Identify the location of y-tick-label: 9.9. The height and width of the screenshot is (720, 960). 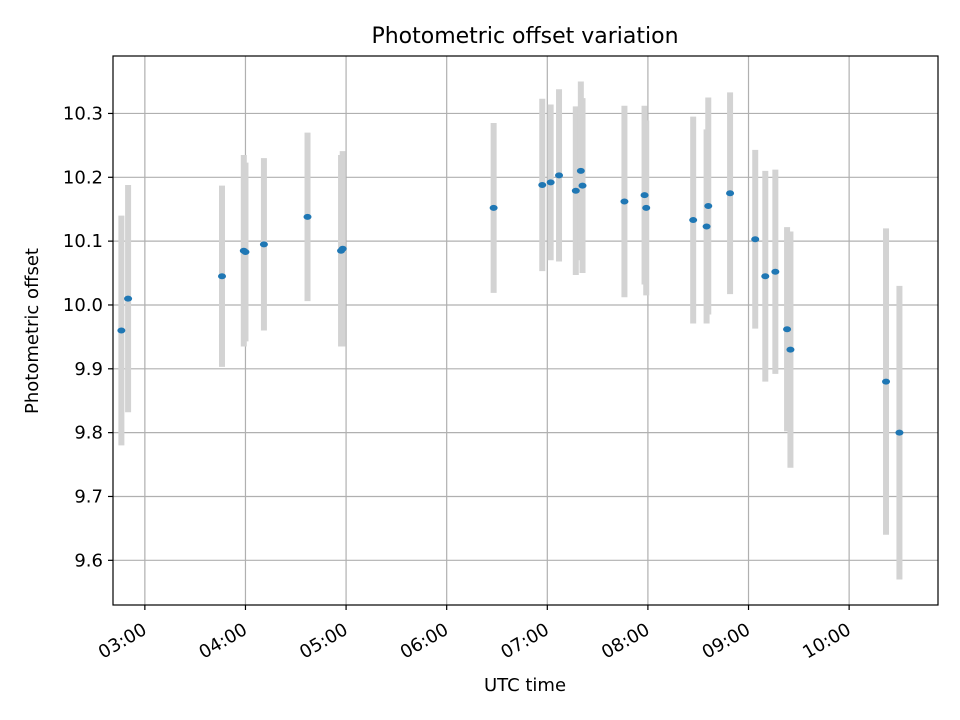
(88, 369).